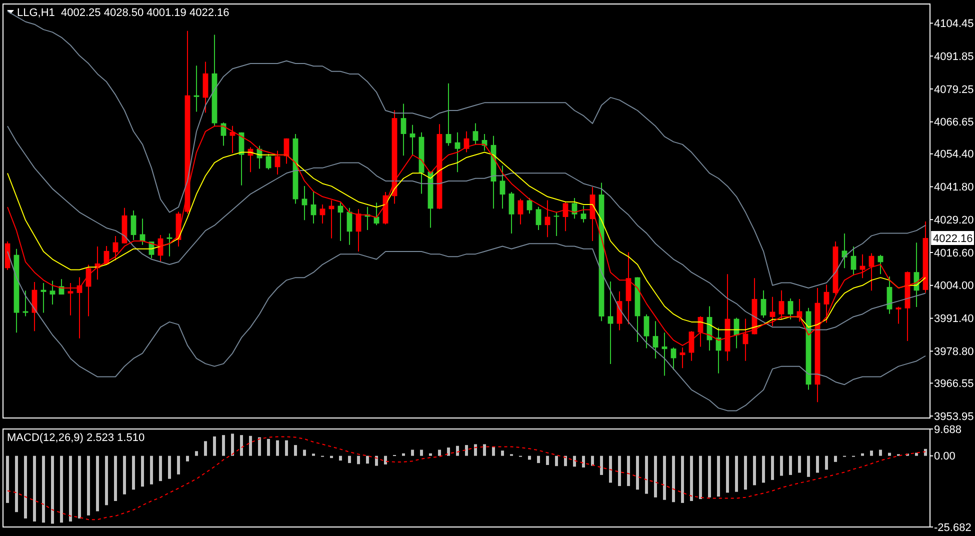 The image size is (975, 536). Describe the element at coordinates (948, 430) in the screenshot. I see `y-tick-label: 9.688` at that location.